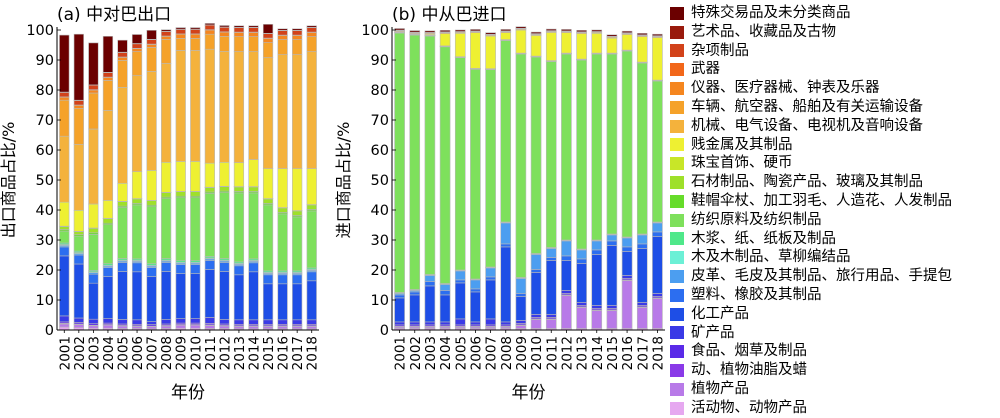 This screenshot has height=418, width=1000. What do you see at coordinates (384, 331) in the screenshot?
I see `y-tick-label: 0` at bounding box center [384, 331].